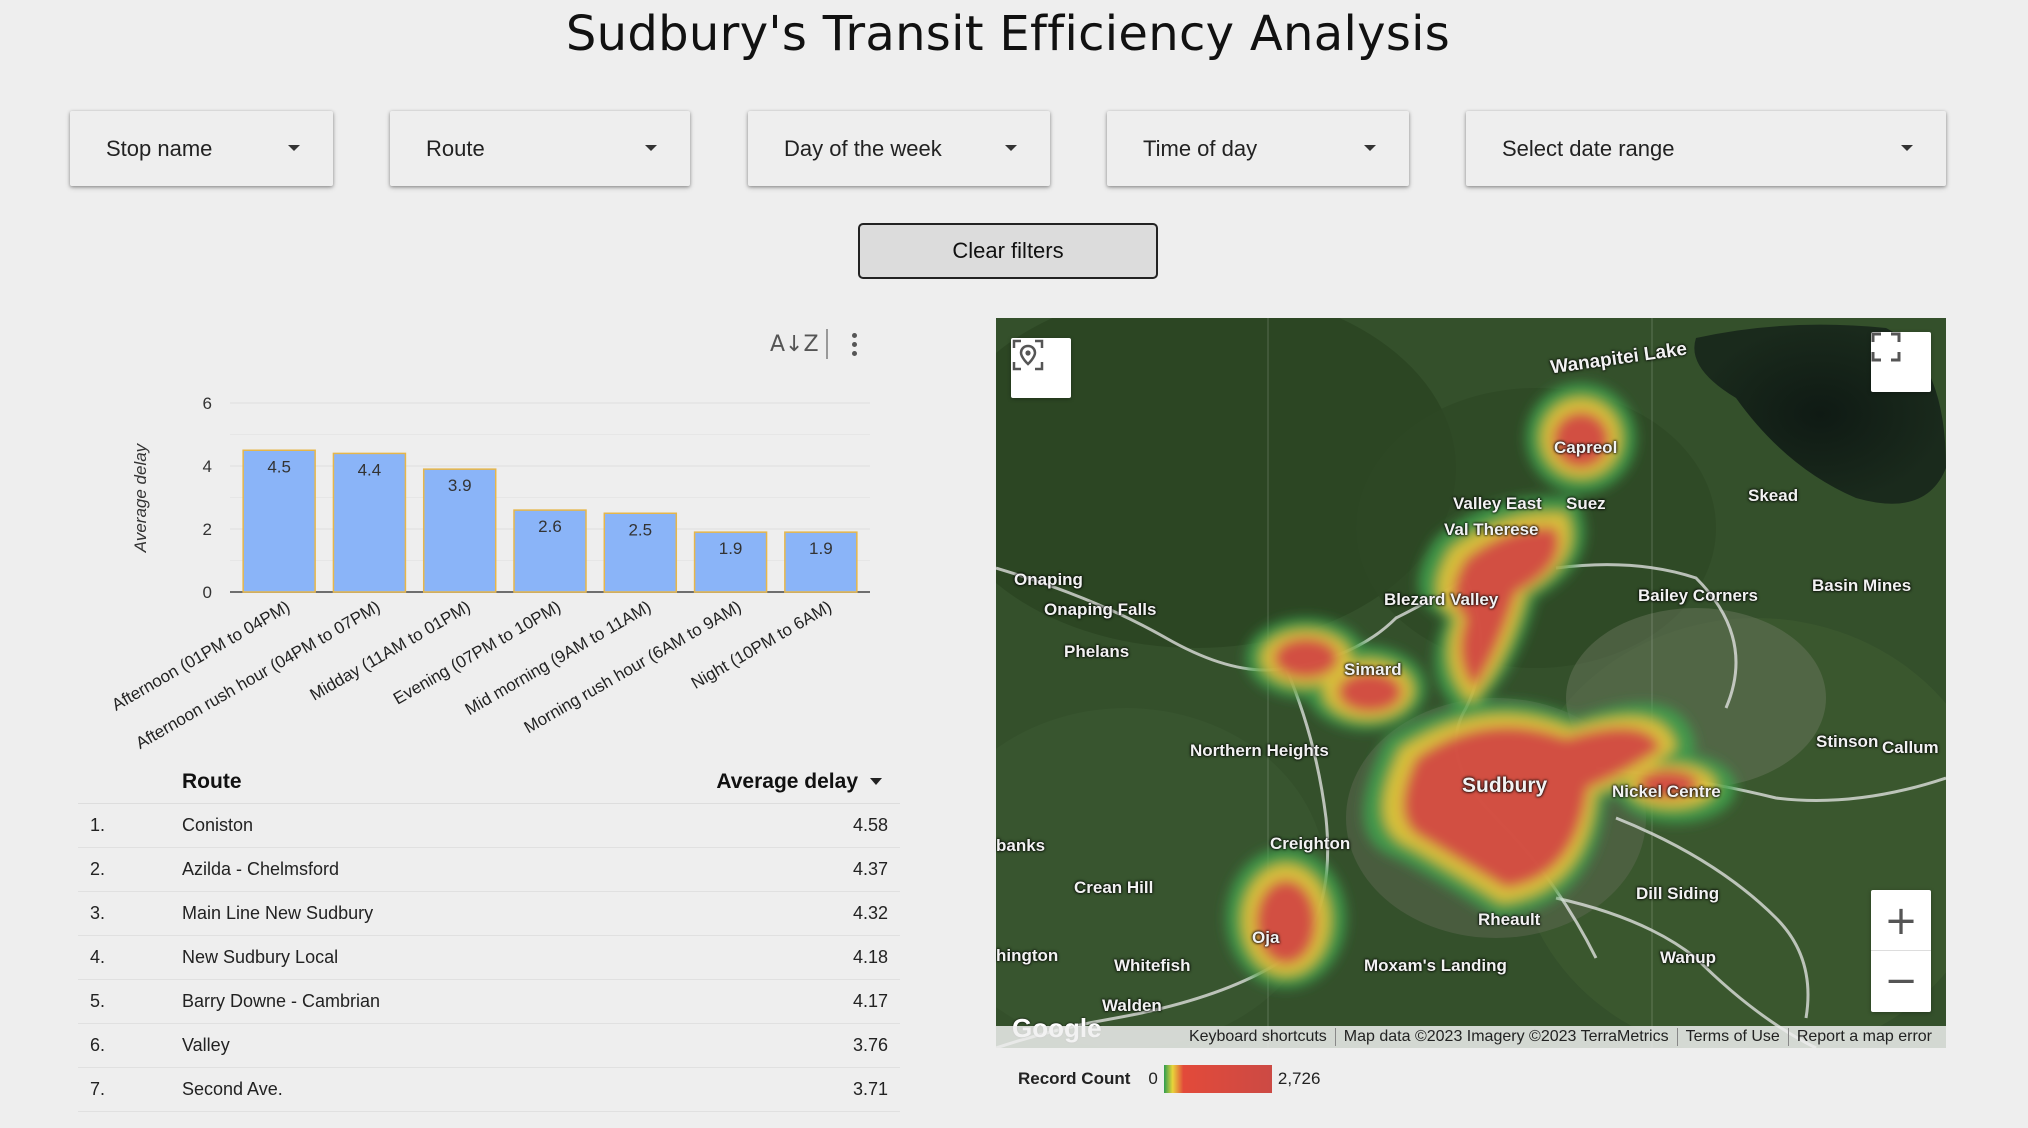 Image resolution: width=2028 pixels, height=1128 pixels. What do you see at coordinates (1910, 747) in the screenshot?
I see `map-label-callum: Callum` at bounding box center [1910, 747].